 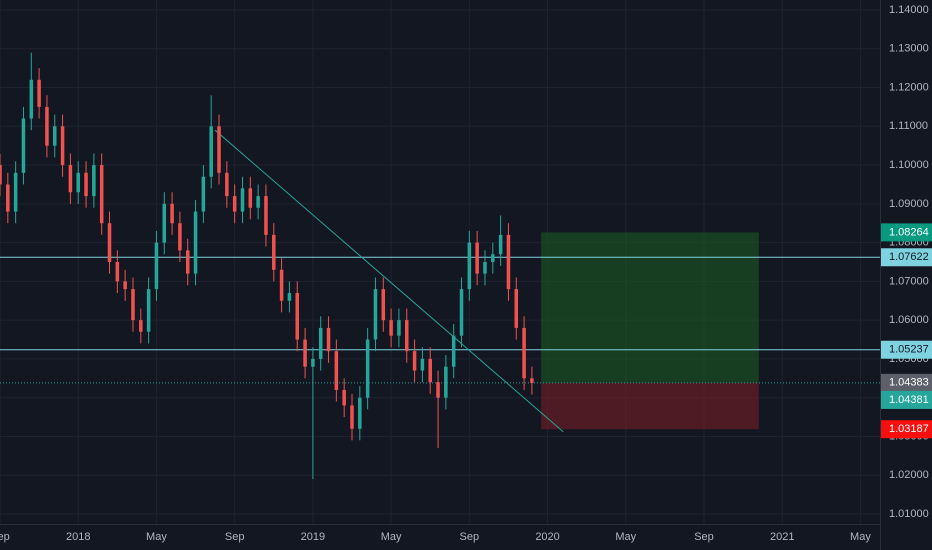 I want to click on y-tick-label: 1.11000, so click(x=908, y=126).